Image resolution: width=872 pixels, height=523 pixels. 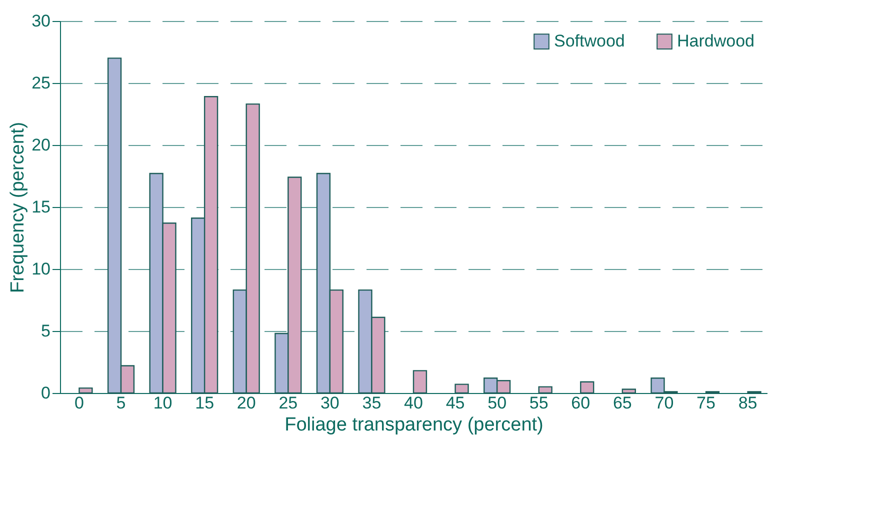 What do you see at coordinates (162, 403) in the screenshot?
I see `x-tick-label: 10` at bounding box center [162, 403].